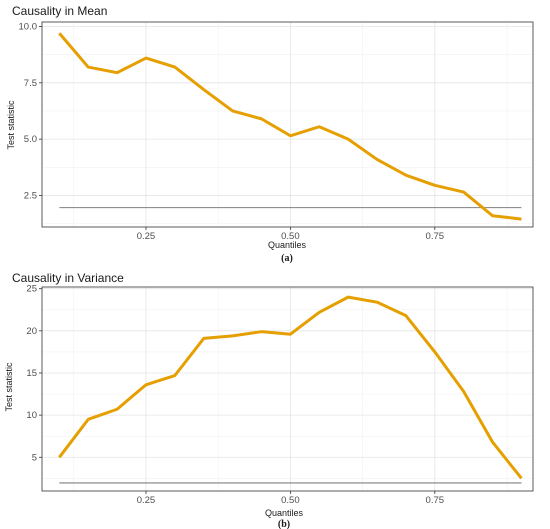 This screenshot has width=550, height=529. What do you see at coordinates (31, 415) in the screenshot?
I see `y-tick-label-b: 10` at bounding box center [31, 415].